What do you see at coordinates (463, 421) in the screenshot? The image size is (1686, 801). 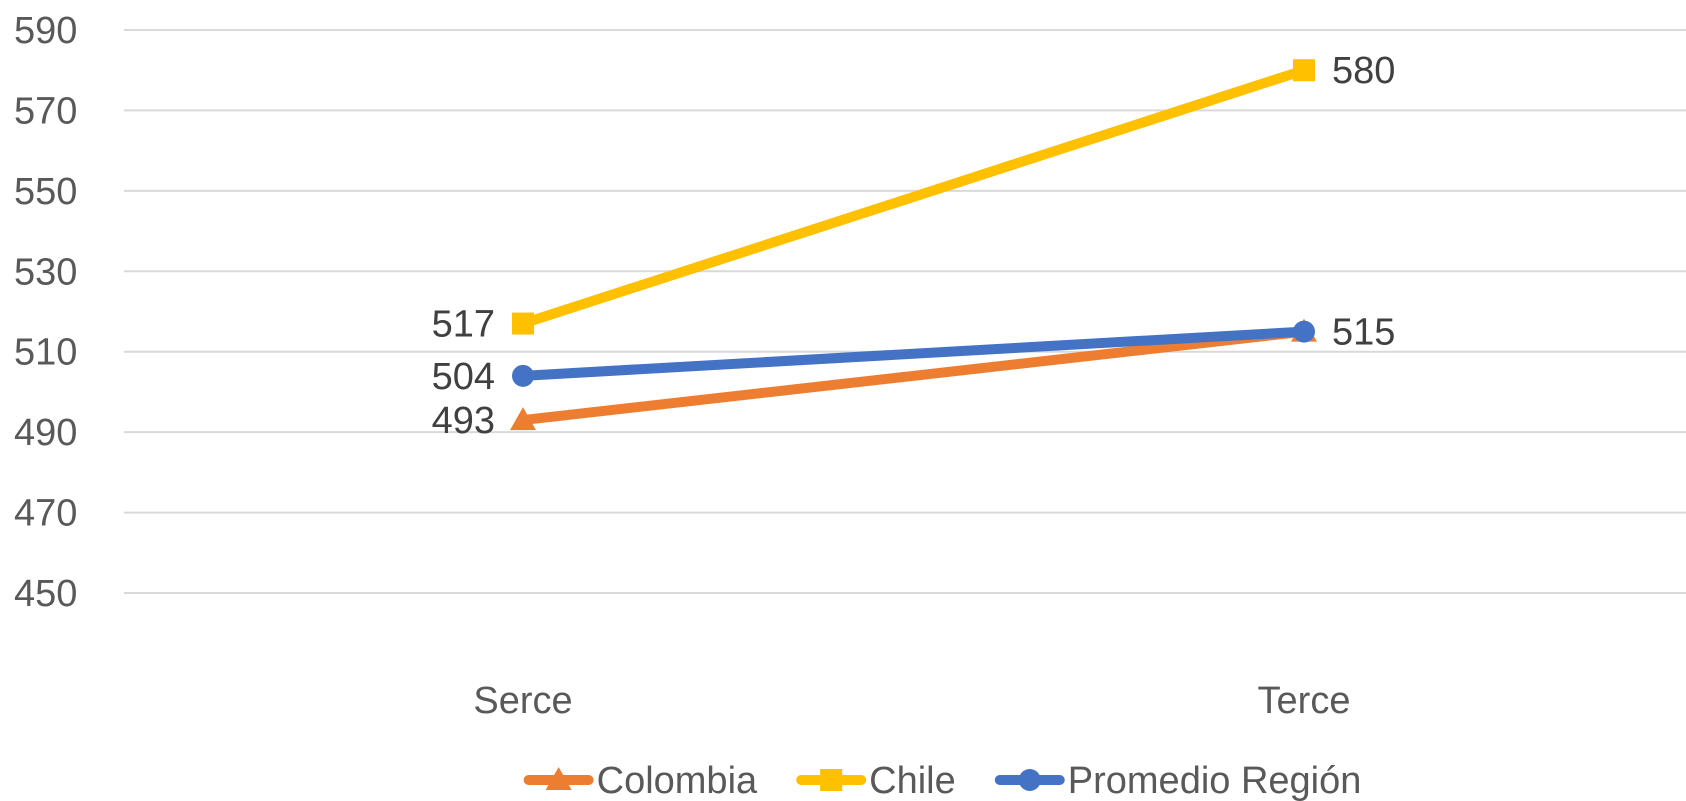 I see `data-label: 493` at bounding box center [463, 421].